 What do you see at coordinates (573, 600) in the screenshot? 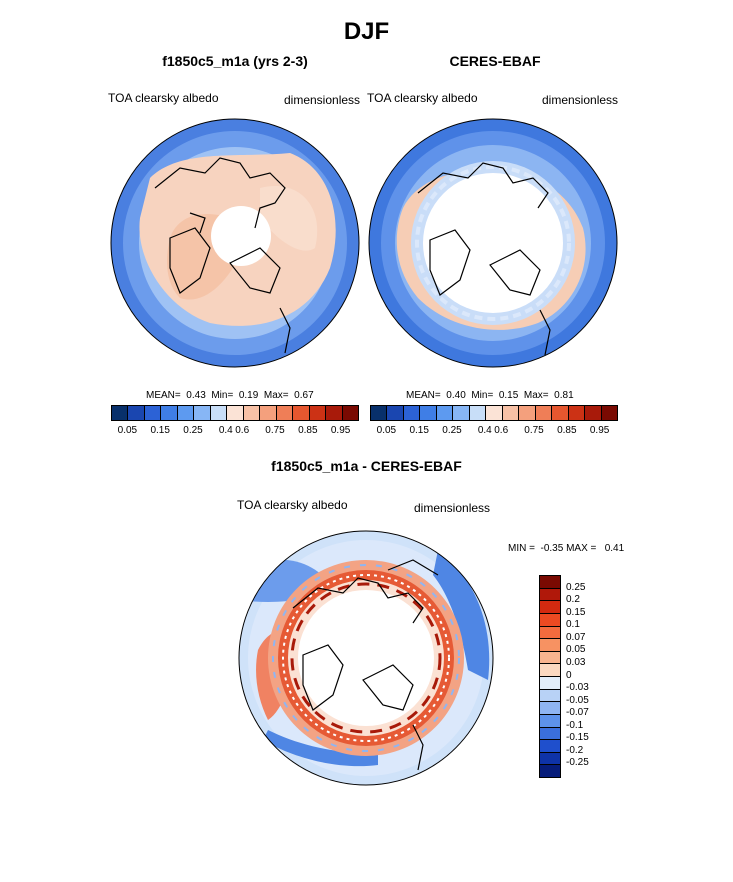
I see `panel3-colorbar-tick-label: 0.2` at bounding box center [573, 600].